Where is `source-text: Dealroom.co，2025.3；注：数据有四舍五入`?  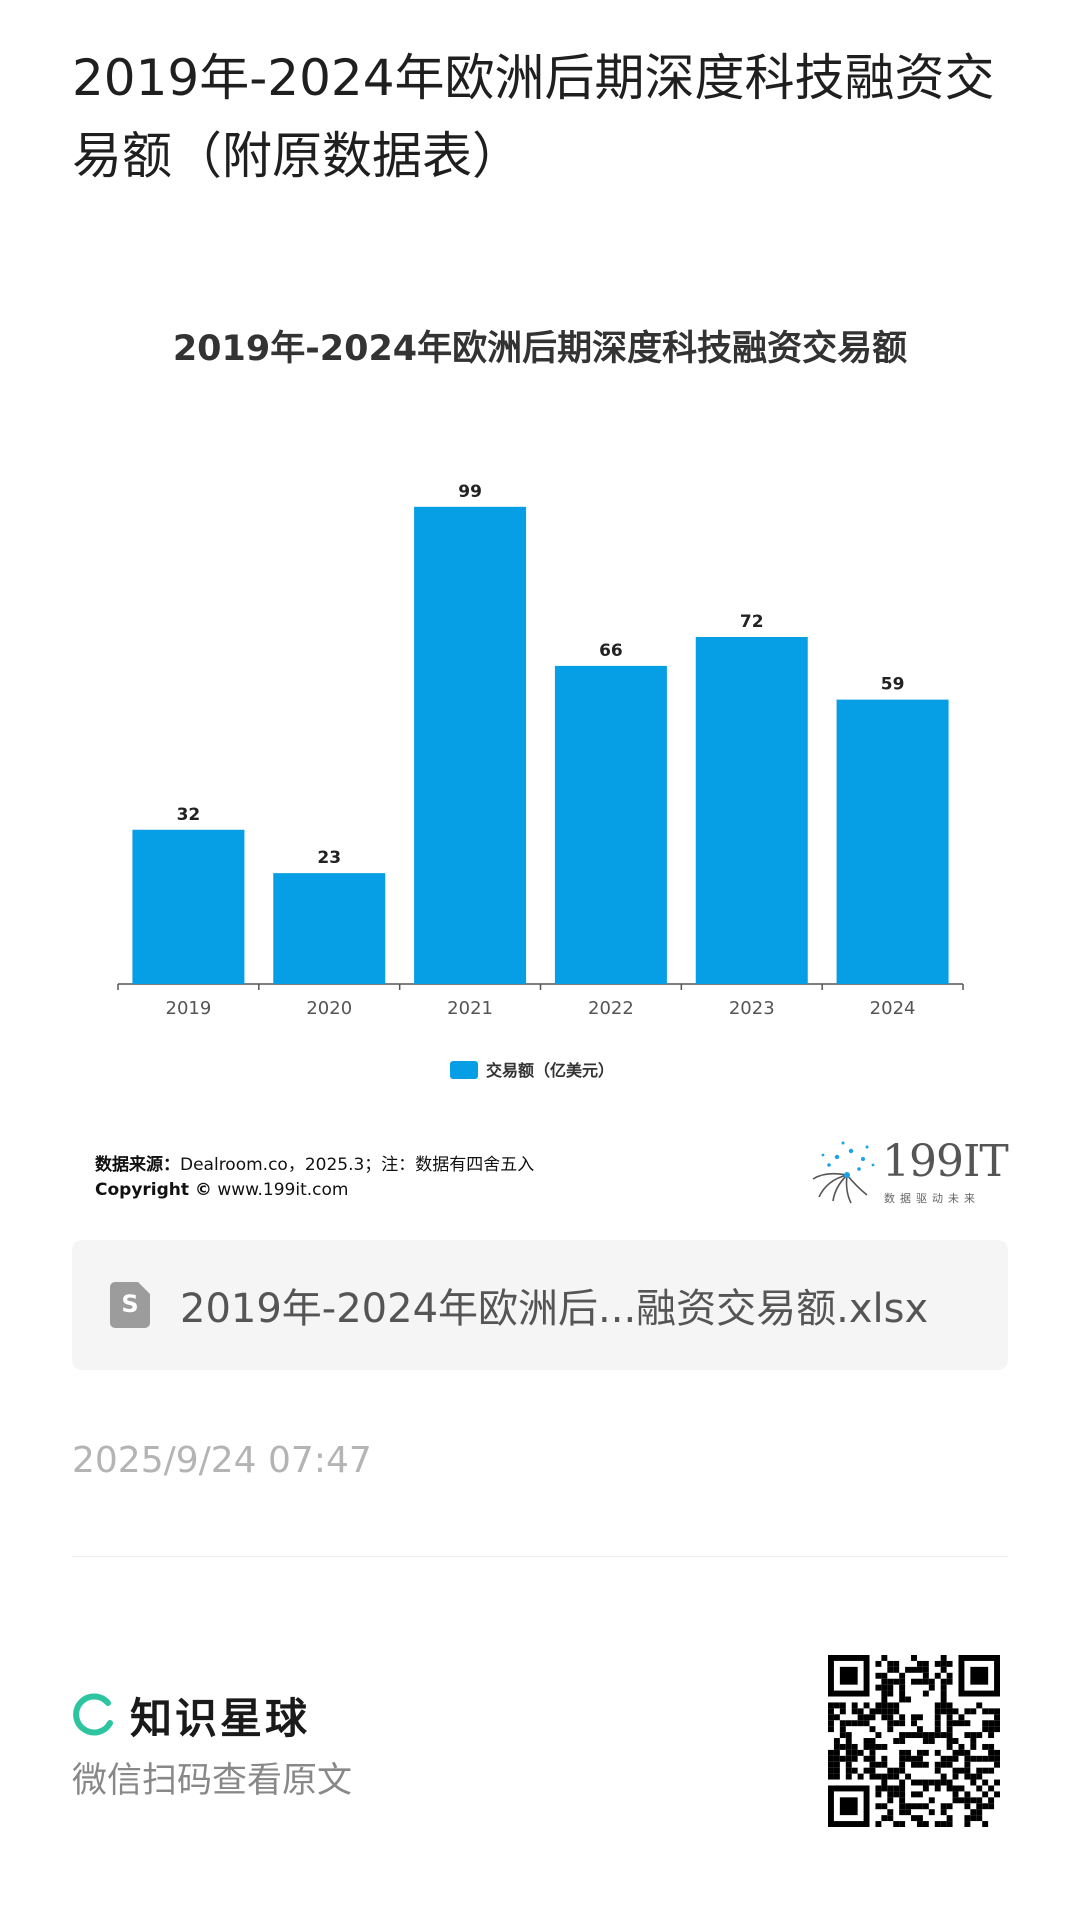
source-text: Dealroom.co，2025.3；注：数据有四舍五入 is located at coordinates (357, 1165).